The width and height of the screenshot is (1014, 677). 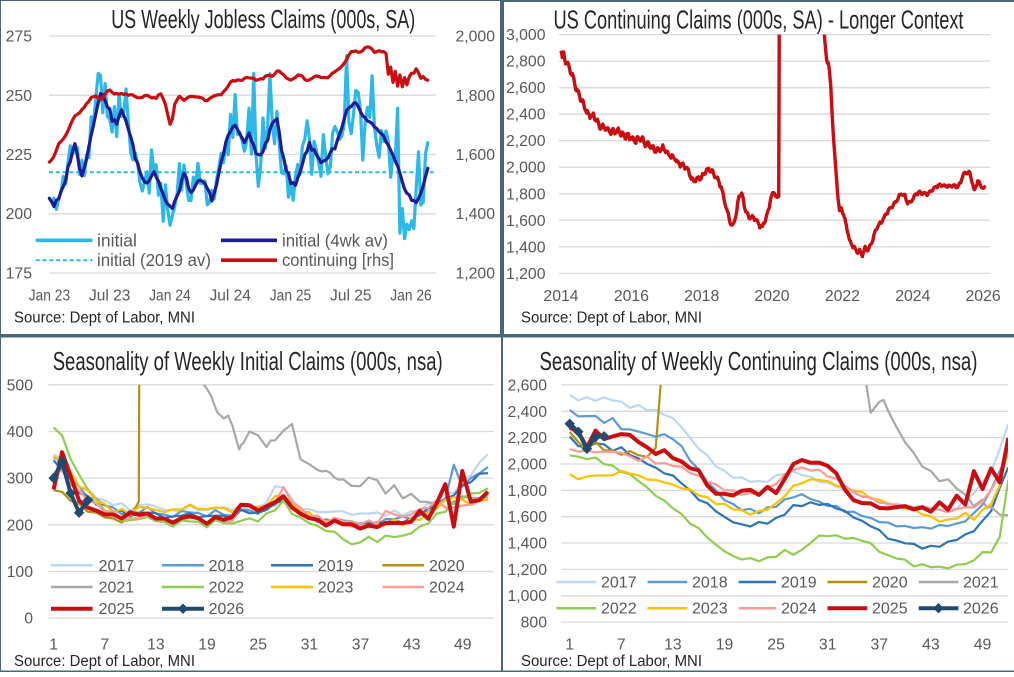 I want to click on svg-text: 1,000, so click(x=527, y=596).